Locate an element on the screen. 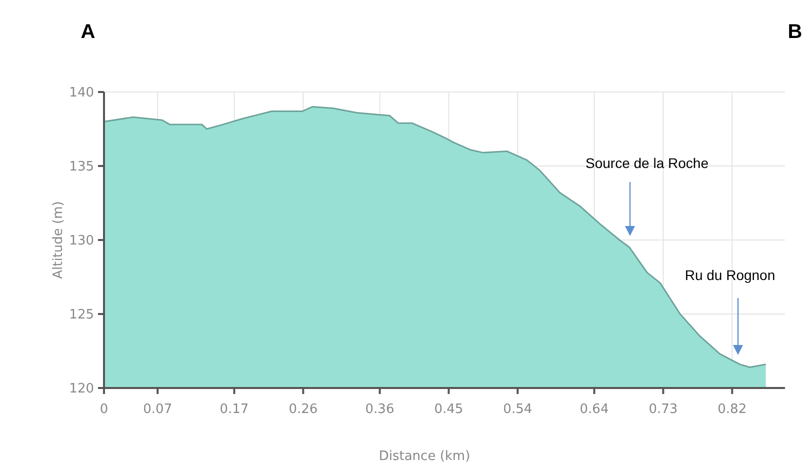  x-tick-label: 0.82 is located at coordinates (732, 409).